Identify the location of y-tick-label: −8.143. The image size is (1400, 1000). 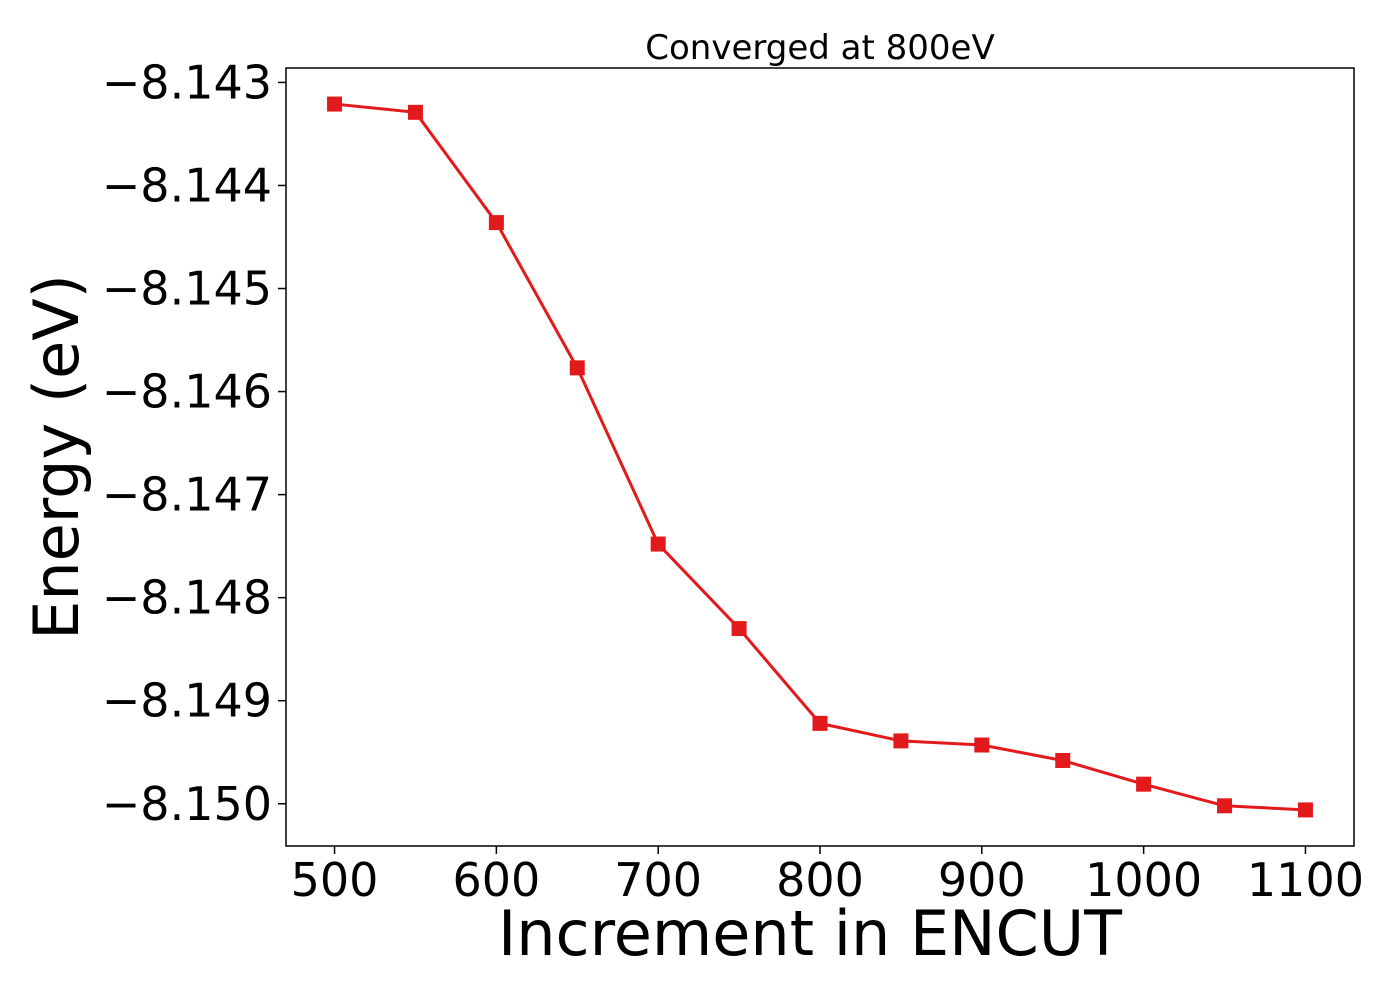
(187, 82).